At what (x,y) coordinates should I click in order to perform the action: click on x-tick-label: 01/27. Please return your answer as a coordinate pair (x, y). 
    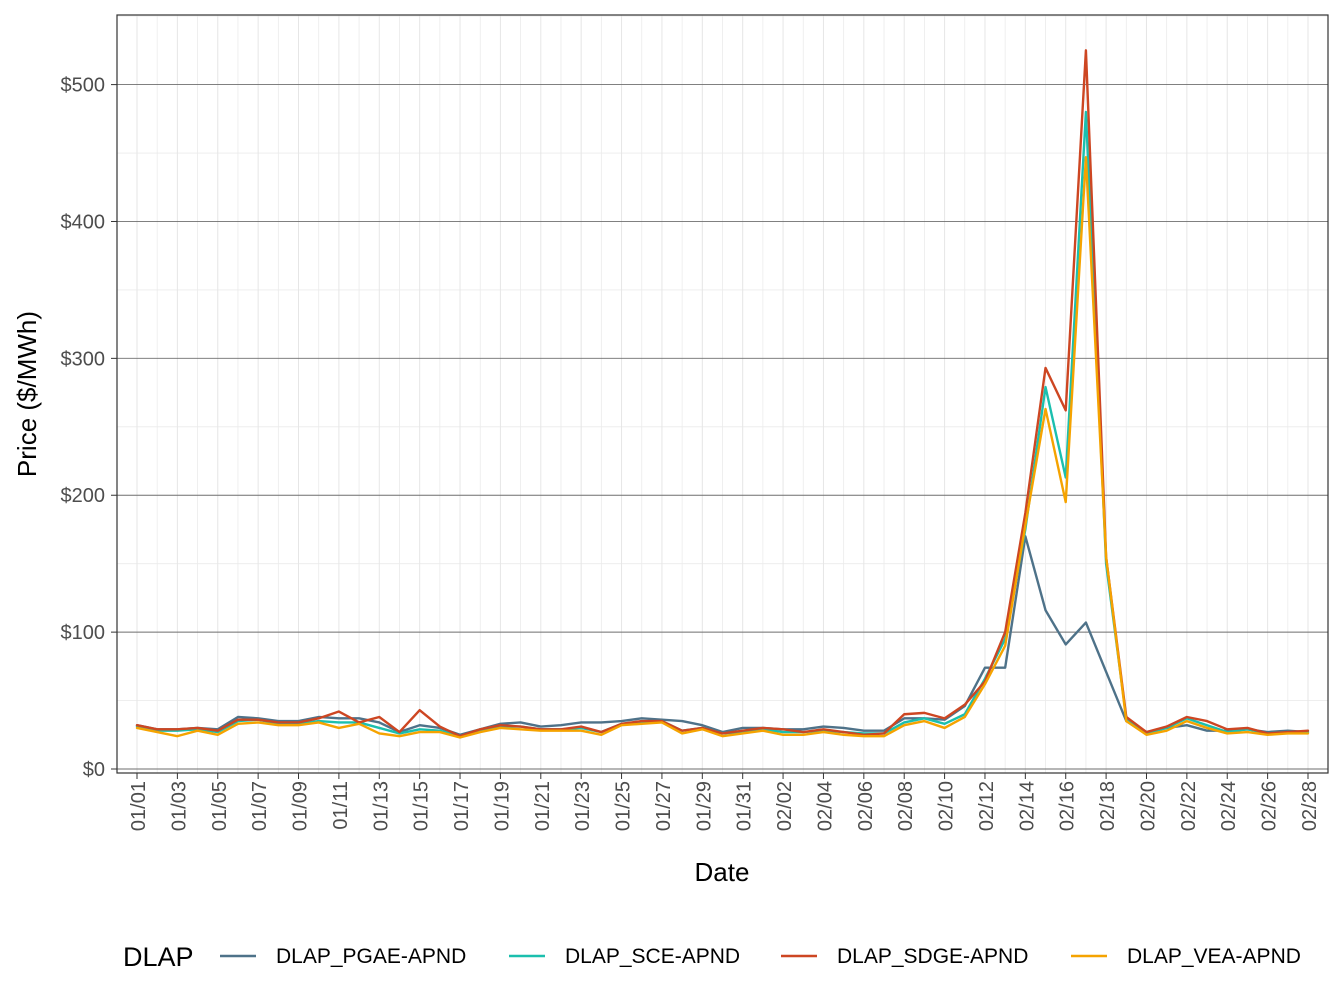
    Looking at the image, I should click on (664, 806).